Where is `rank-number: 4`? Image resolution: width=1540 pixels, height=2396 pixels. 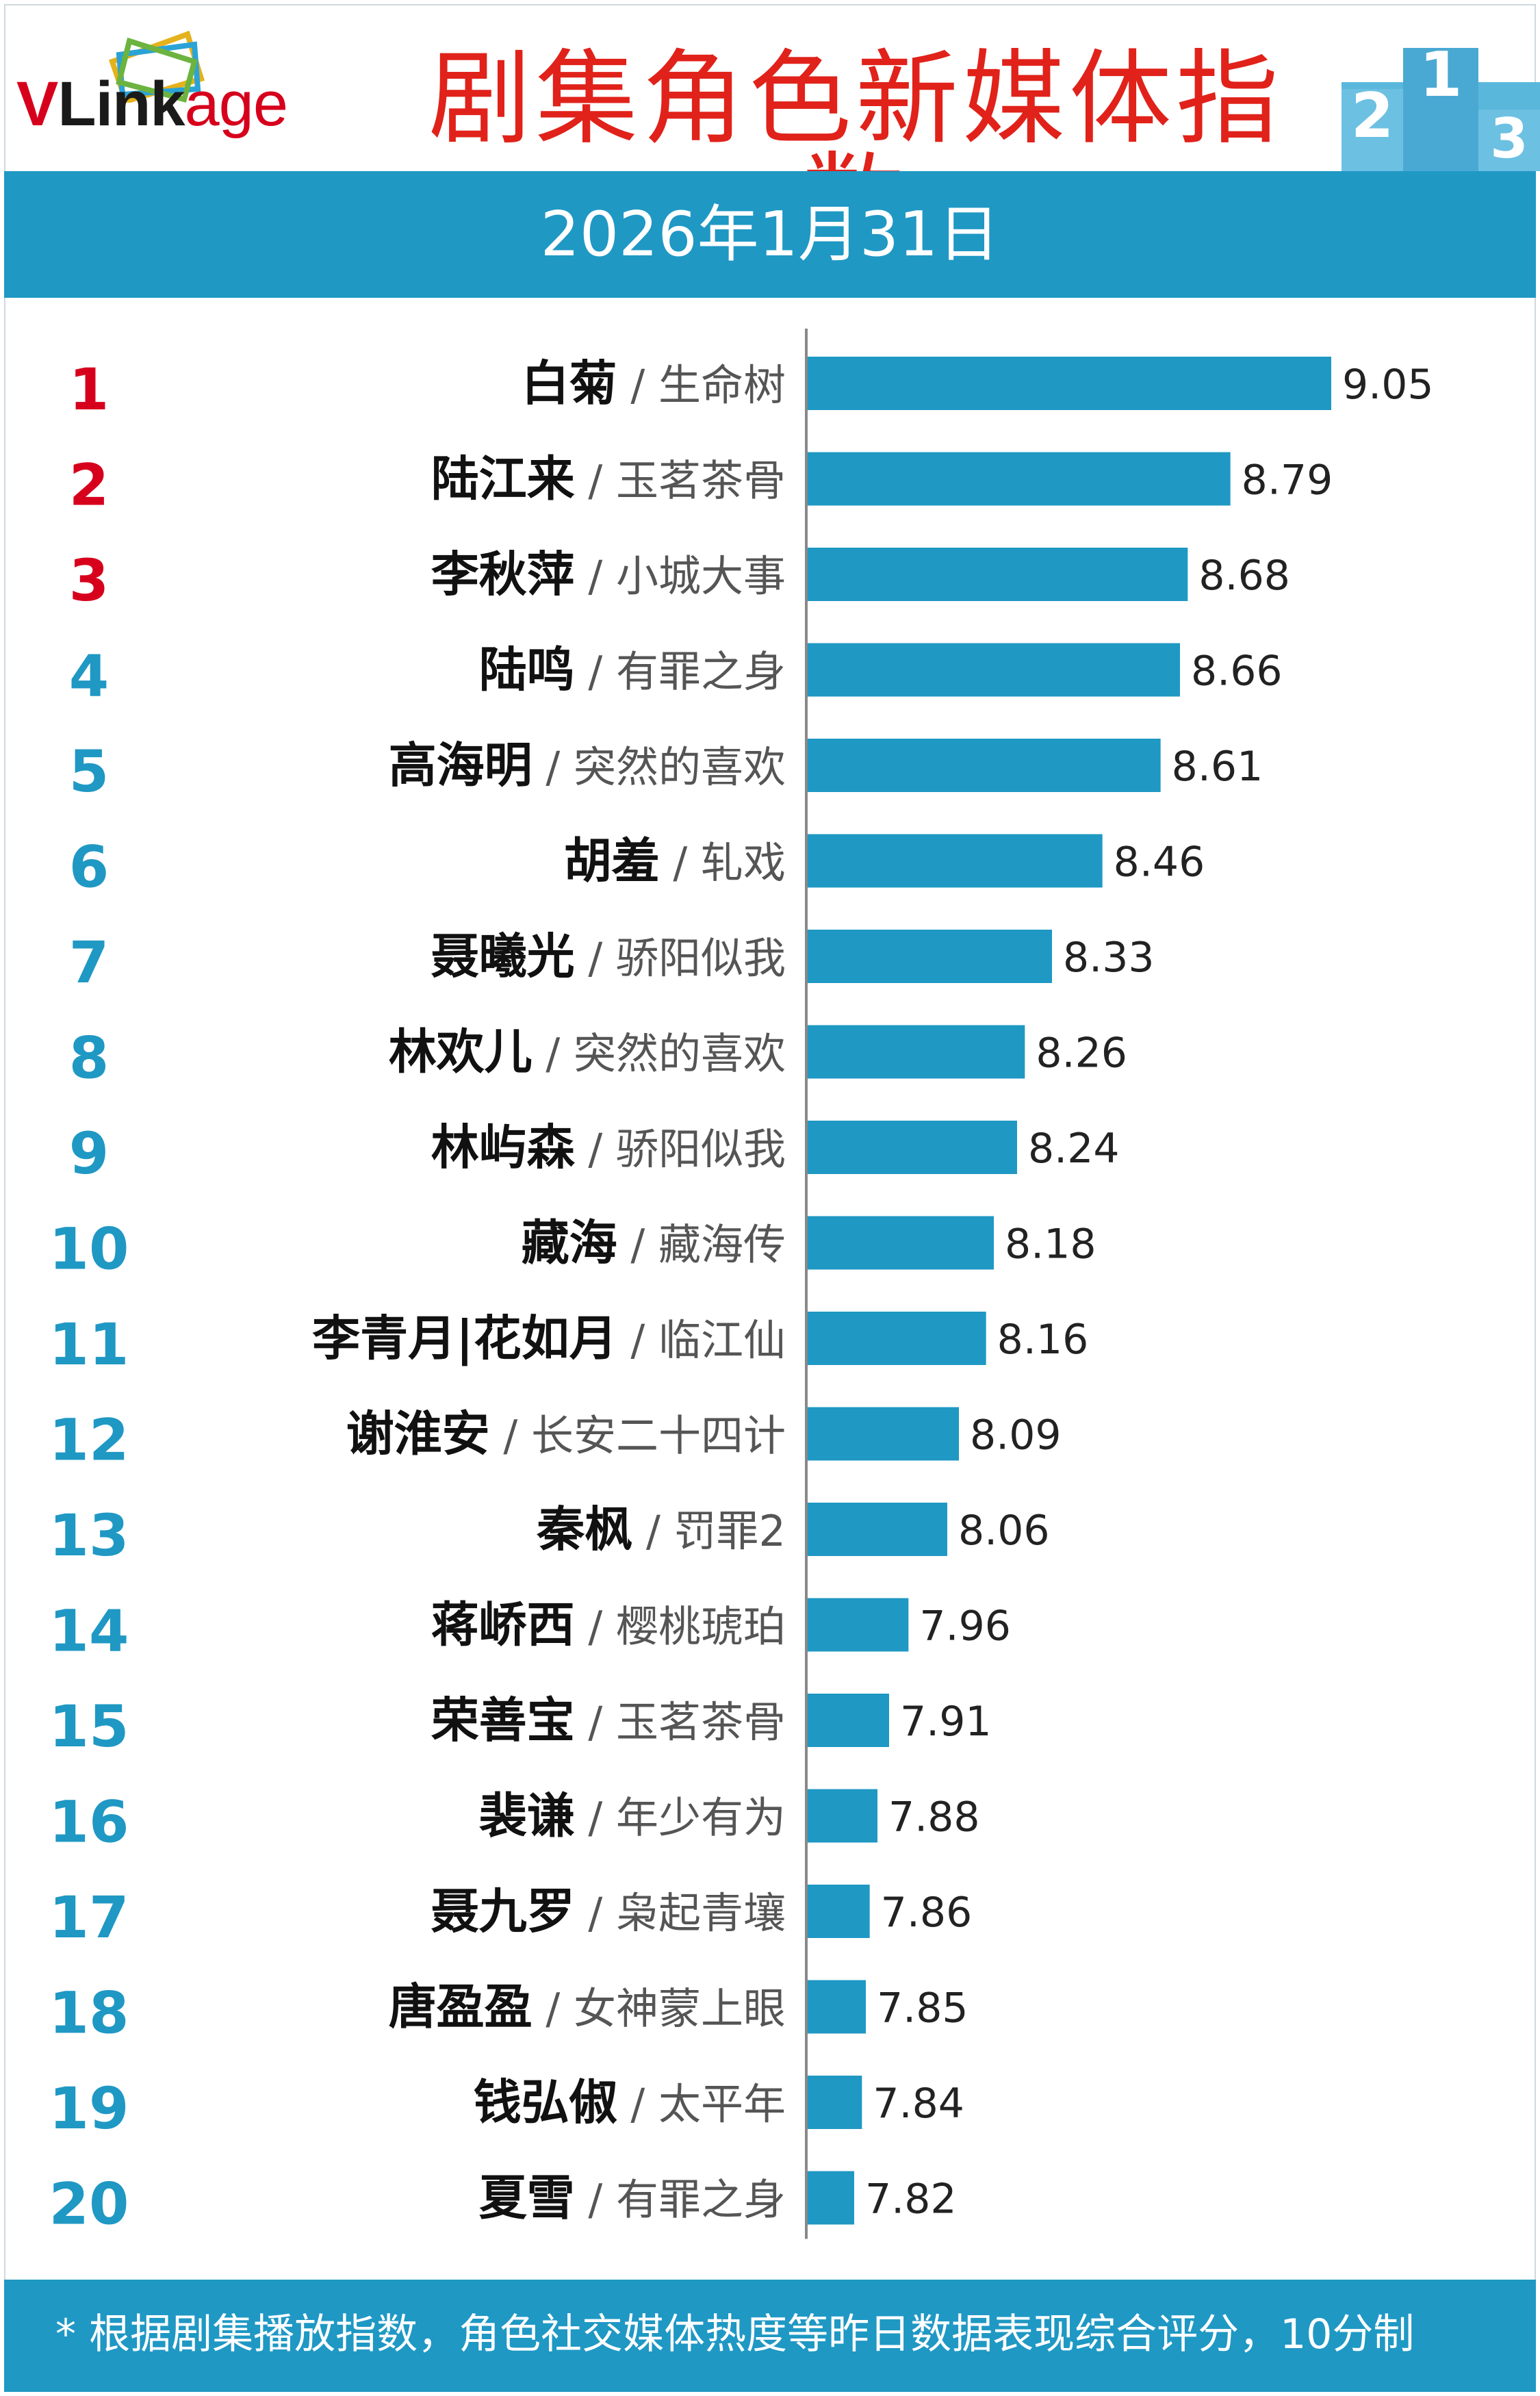 rank-number: 4 is located at coordinates (89, 676).